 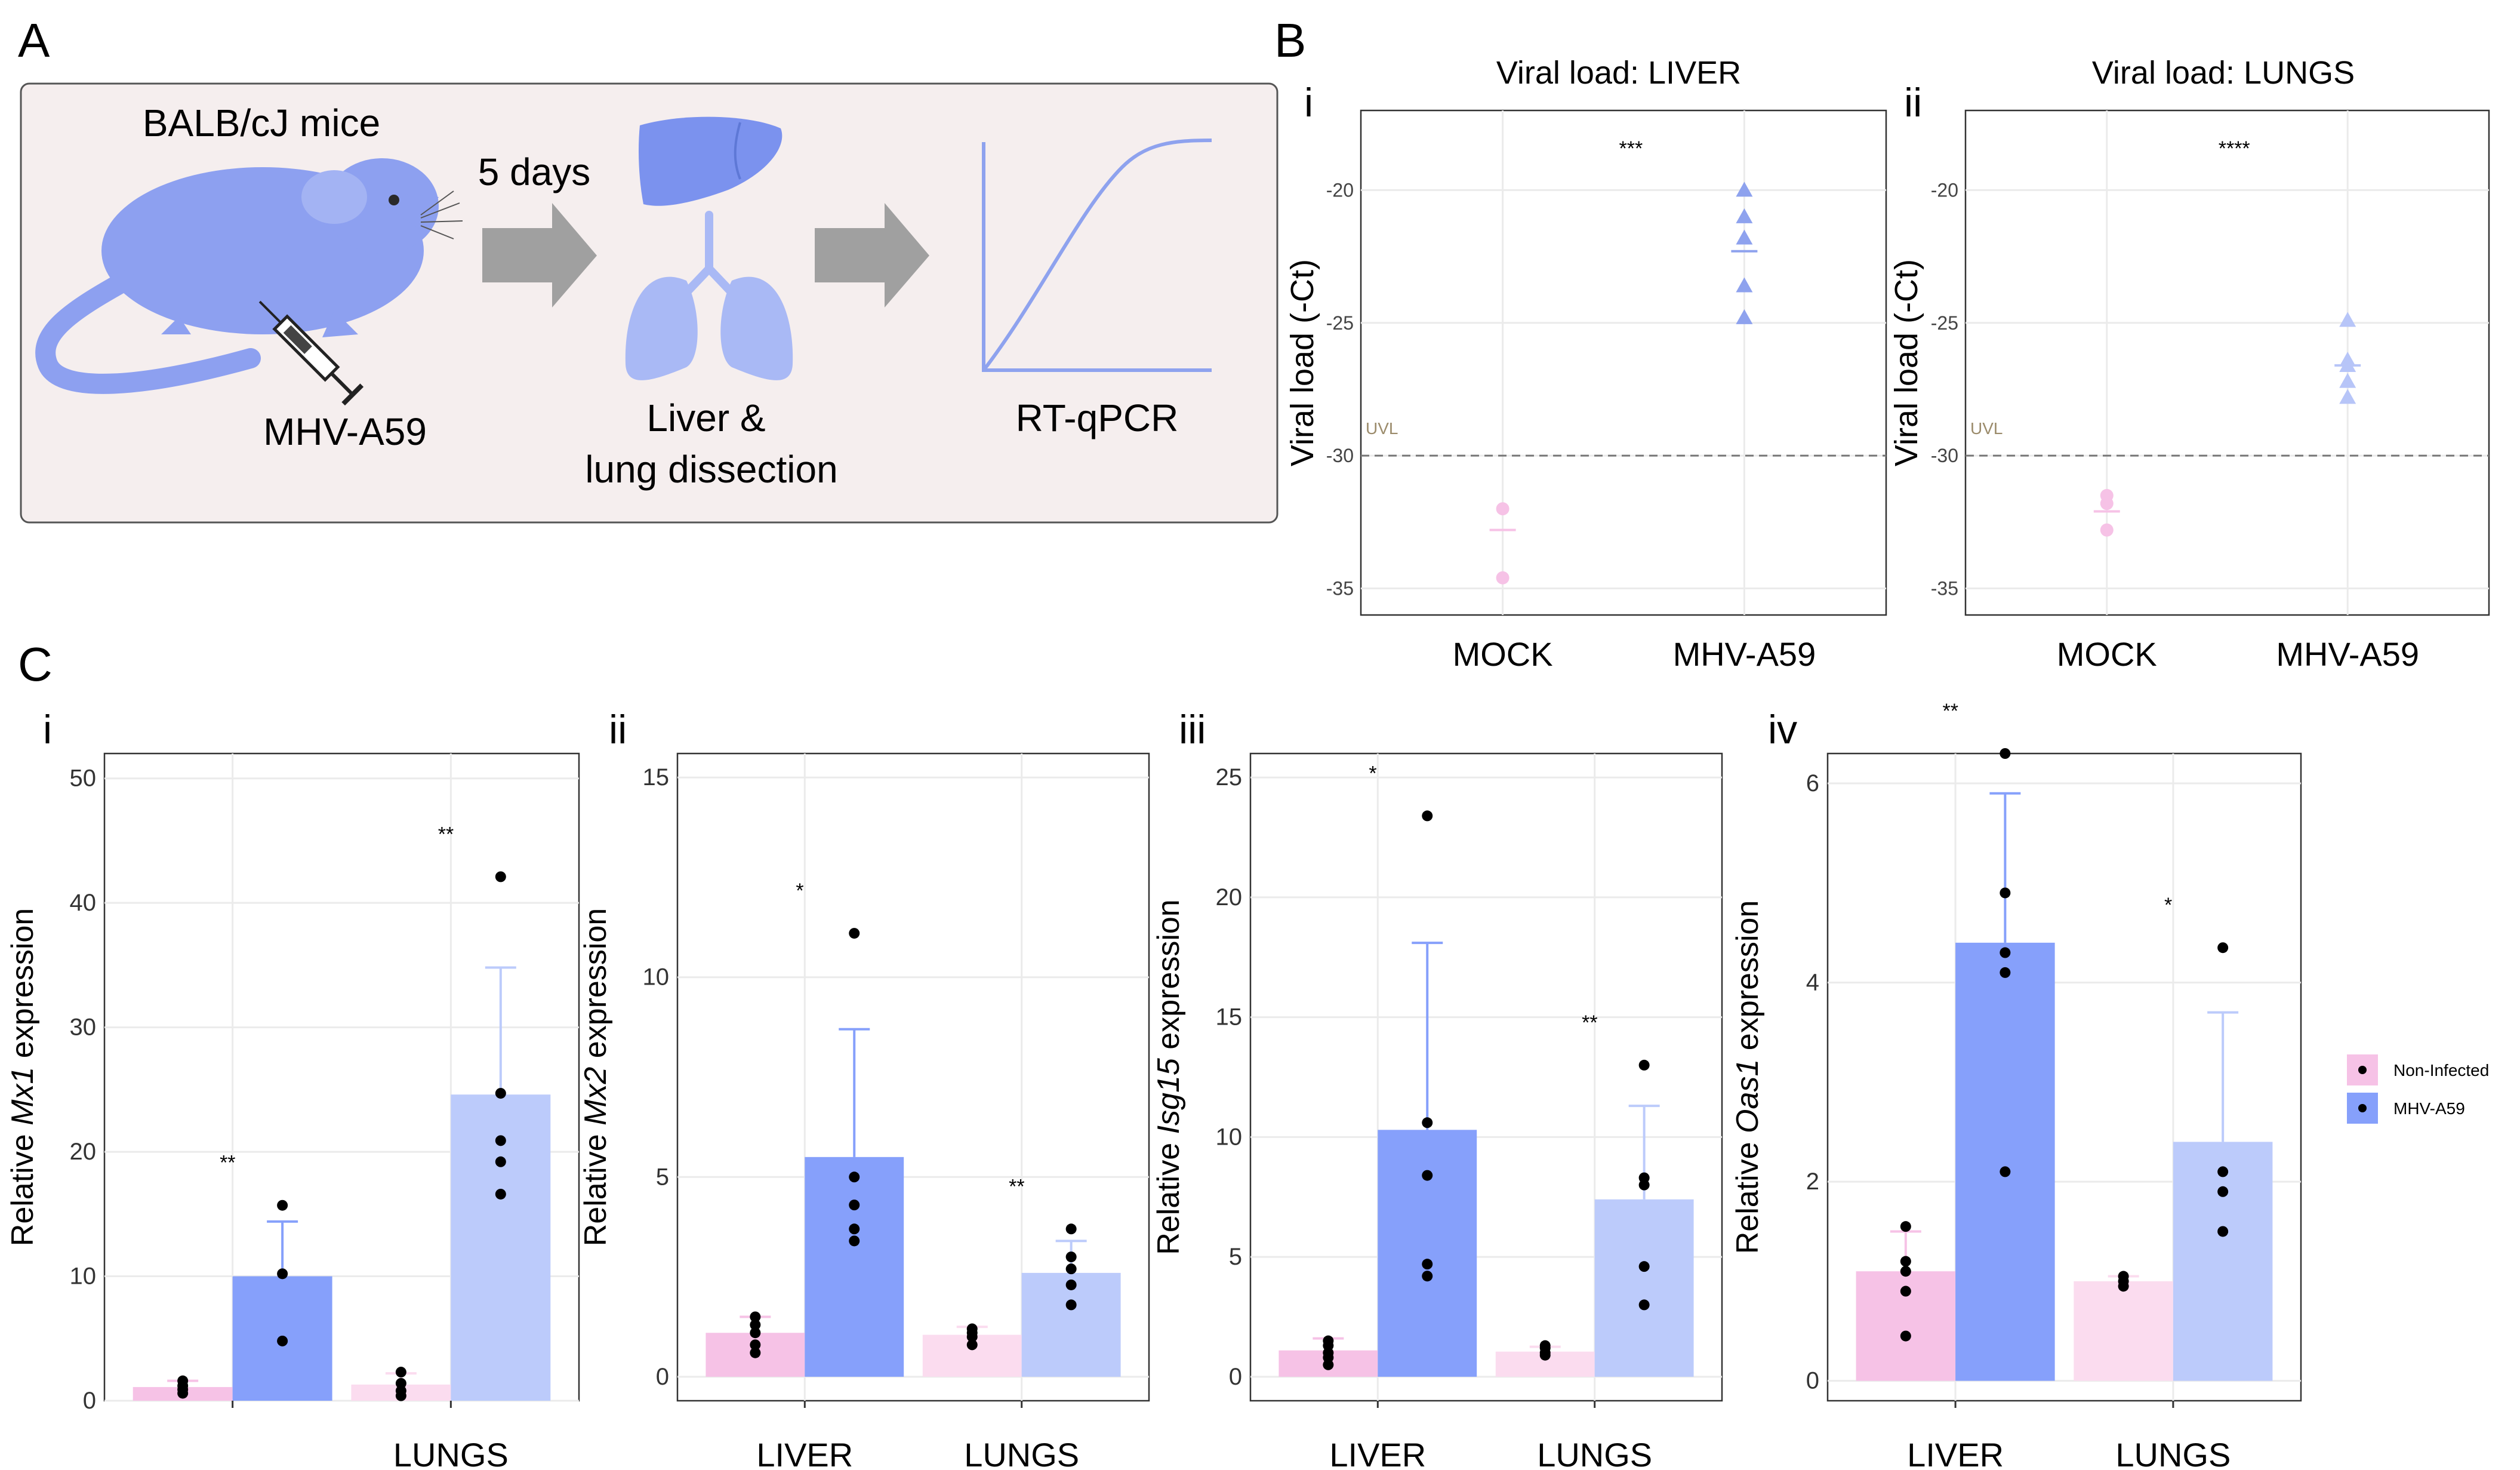 I want to click on panel-letter-b: B, so click(x=1290, y=40).